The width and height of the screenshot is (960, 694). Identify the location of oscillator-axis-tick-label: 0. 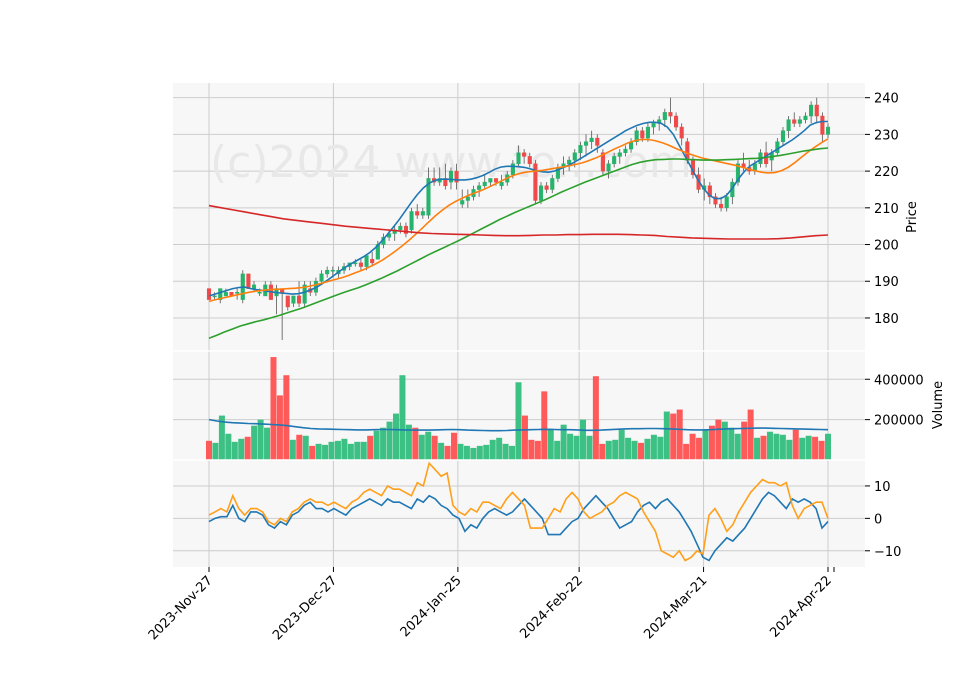
(878, 519).